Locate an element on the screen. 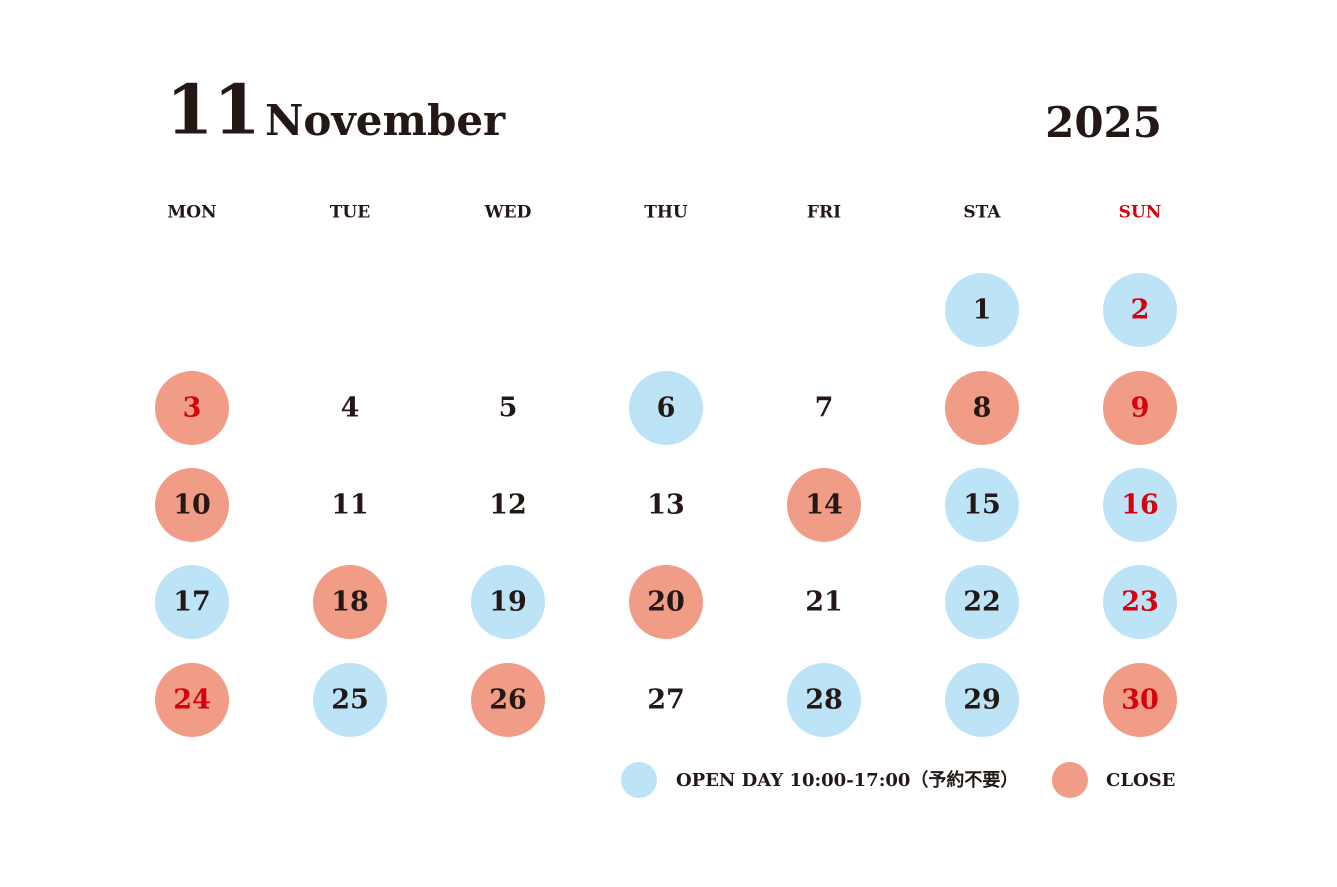 The width and height of the screenshot is (1337, 887). day-number: 22 is located at coordinates (982, 602).